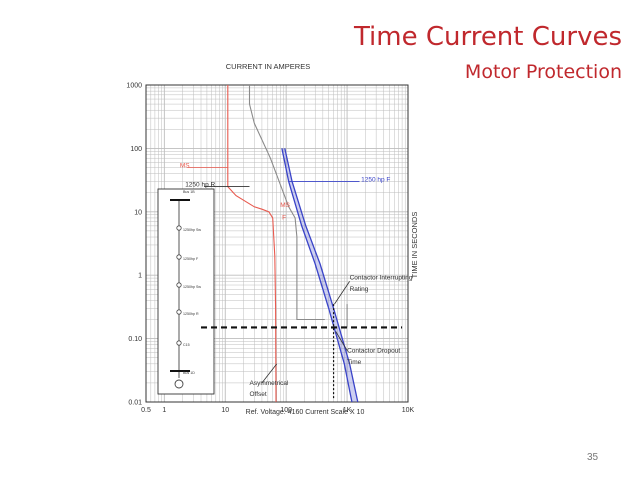 This screenshot has width=638, height=479. What do you see at coordinates (375, 180) in the screenshot?
I see `annotation: 1250 hp F` at bounding box center [375, 180].